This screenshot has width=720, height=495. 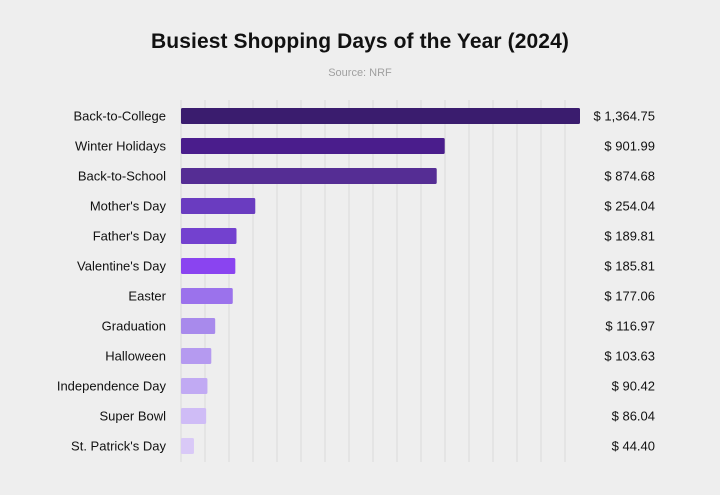 What do you see at coordinates (122, 176) in the screenshot?
I see `category-label: Back-to-School` at bounding box center [122, 176].